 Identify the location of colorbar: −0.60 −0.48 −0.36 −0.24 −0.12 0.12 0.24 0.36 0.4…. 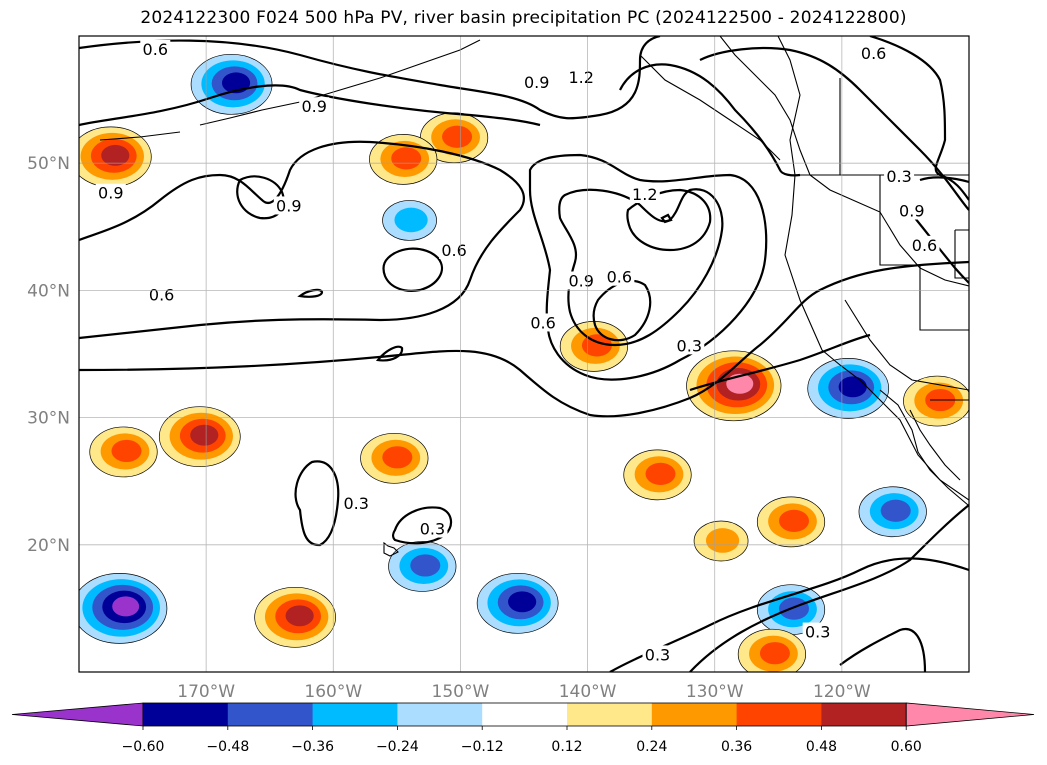
(523, 728).